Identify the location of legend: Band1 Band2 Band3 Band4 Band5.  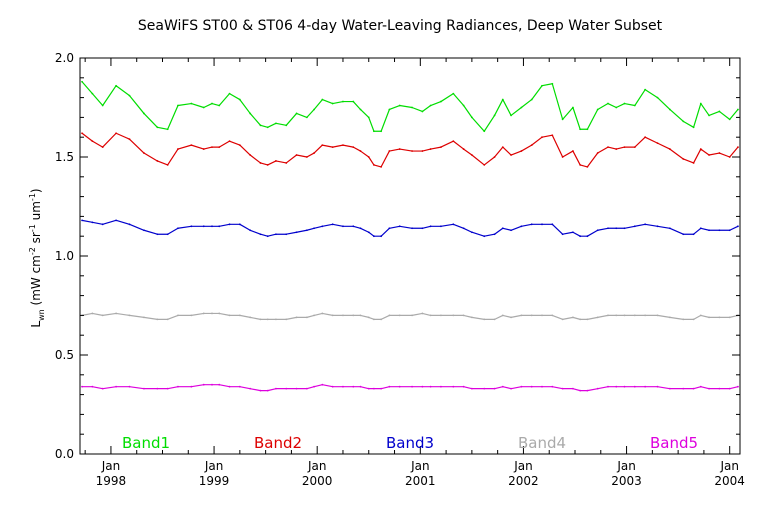
(410, 443).